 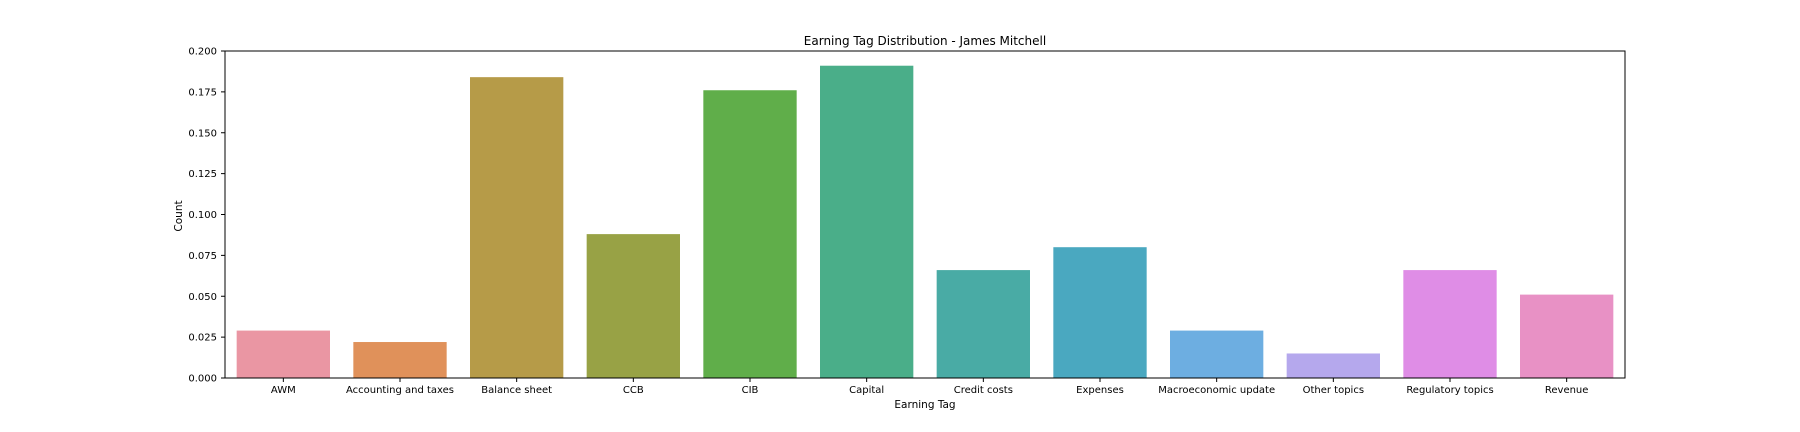 What do you see at coordinates (866, 390) in the screenshot?
I see `x-tick-label: Capital` at bounding box center [866, 390].